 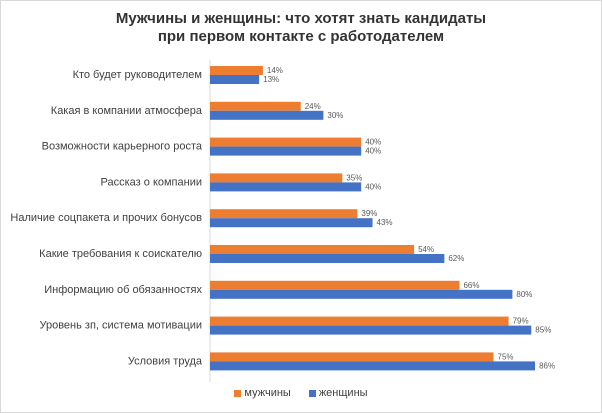 I want to click on legend: мужчины женщины, so click(x=301, y=393).